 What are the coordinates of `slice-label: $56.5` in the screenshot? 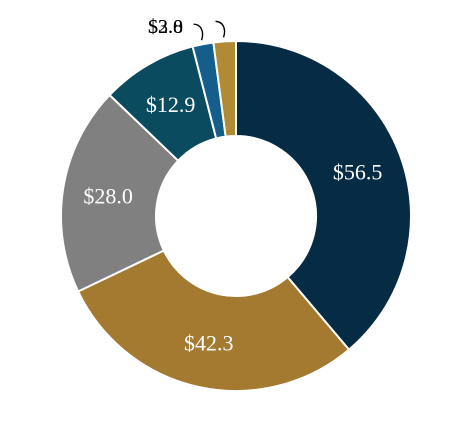 It's located at (358, 171).